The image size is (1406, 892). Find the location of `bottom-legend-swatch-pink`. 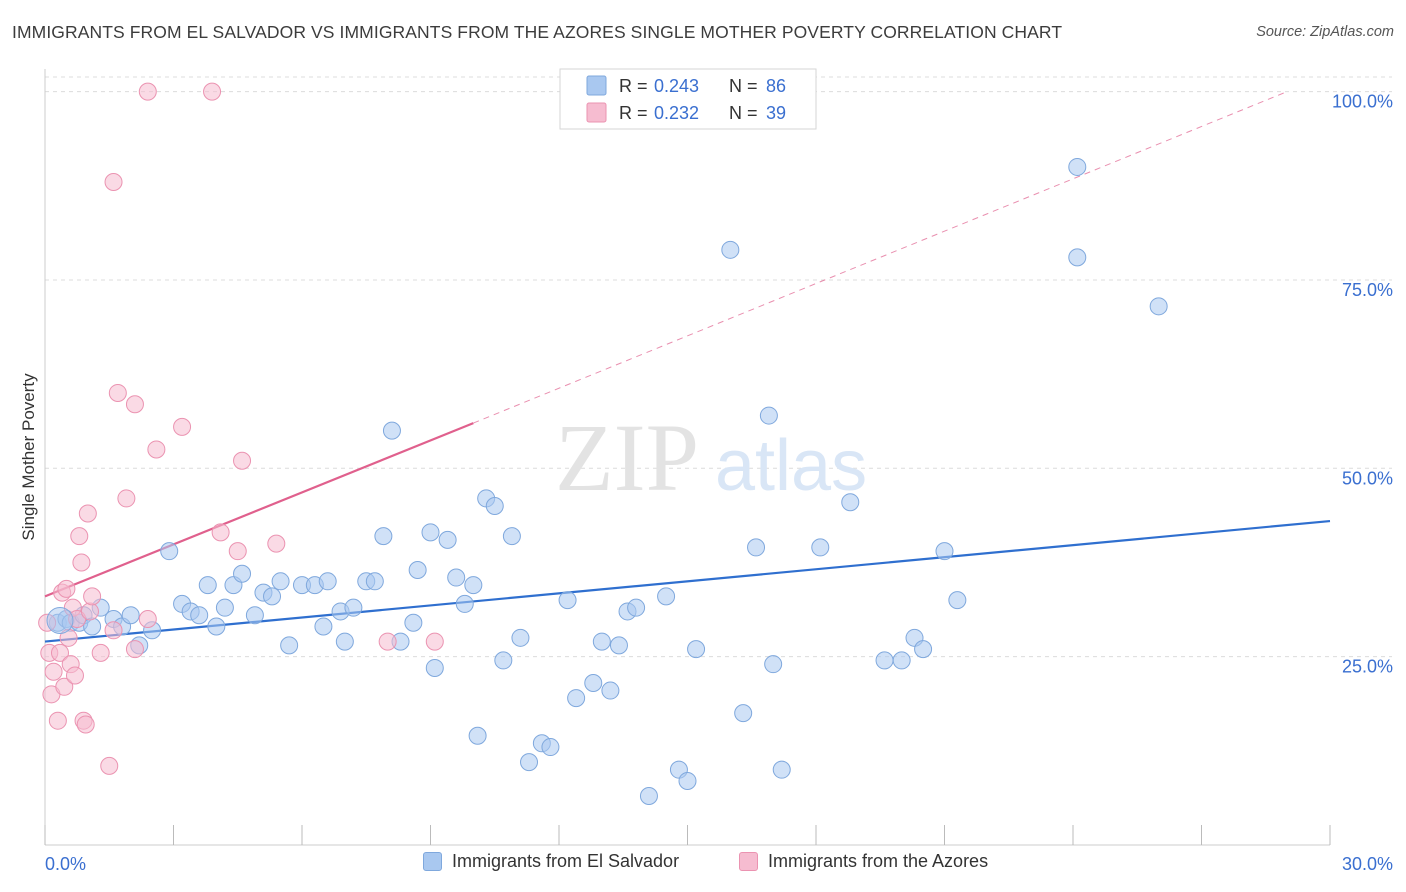

bottom-legend-swatch-pink is located at coordinates (748, 861).